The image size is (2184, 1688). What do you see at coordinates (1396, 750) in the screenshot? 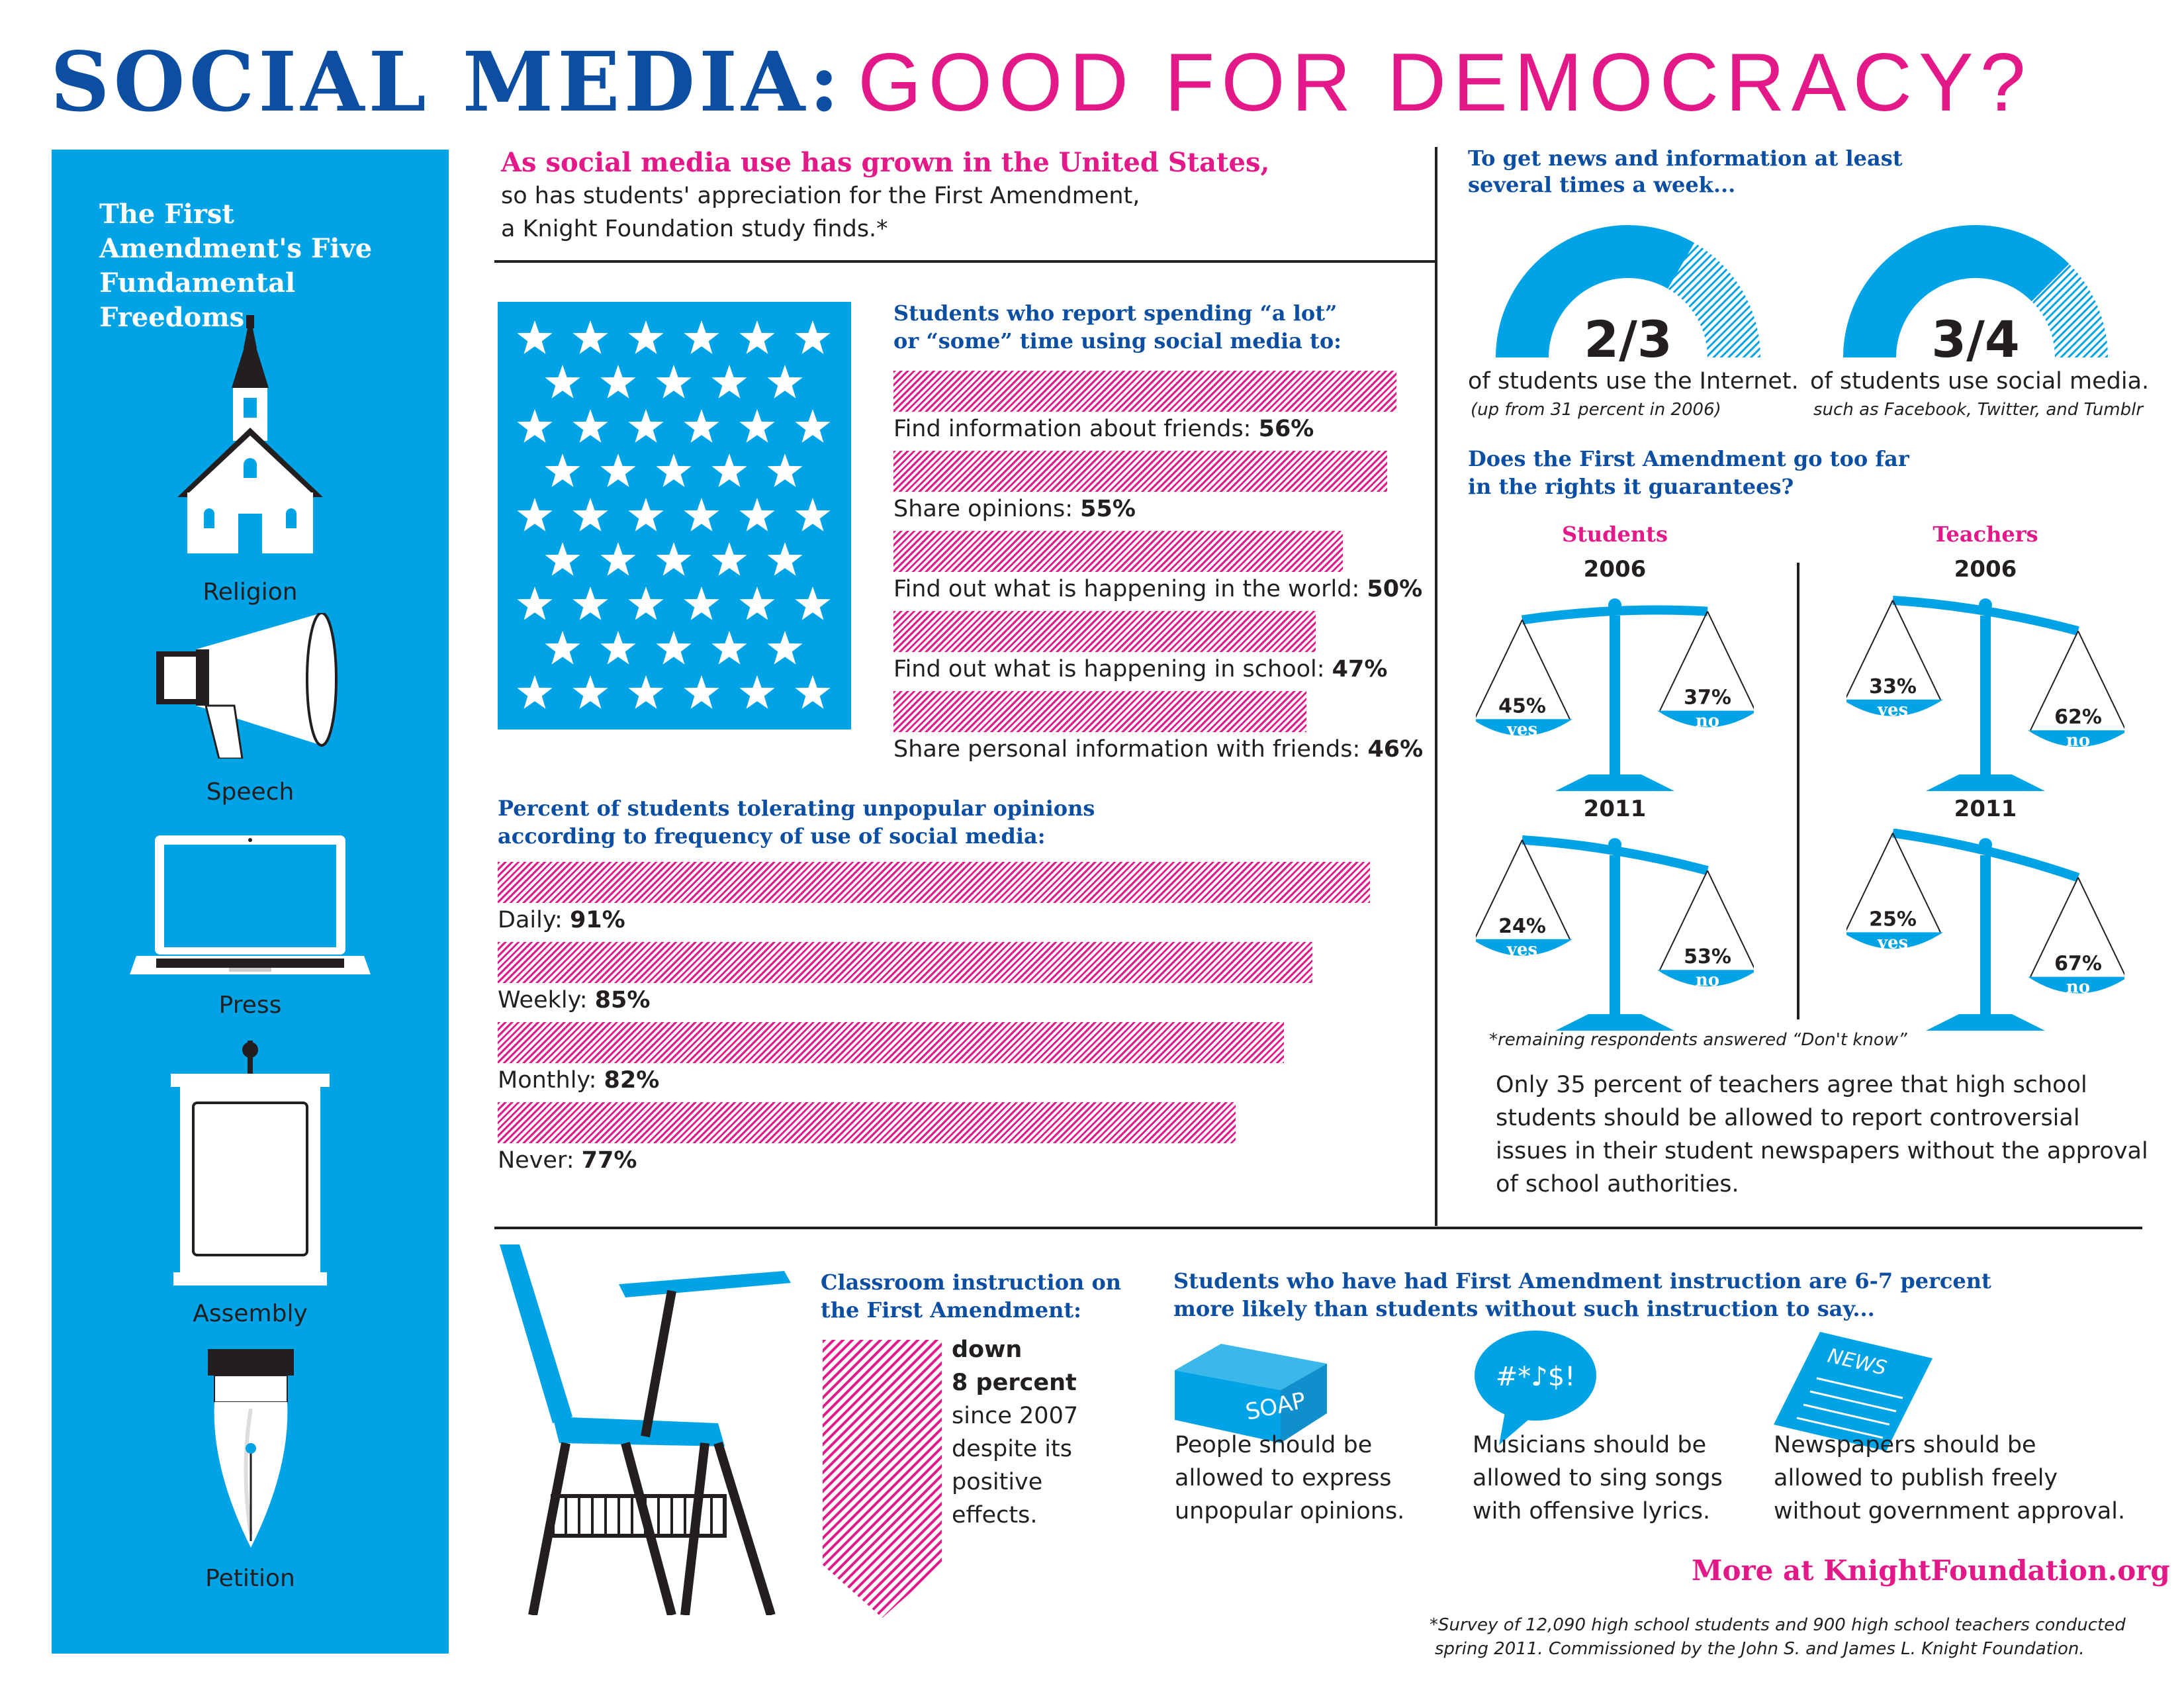
I see `activity-label-value: 46%` at bounding box center [1396, 750].